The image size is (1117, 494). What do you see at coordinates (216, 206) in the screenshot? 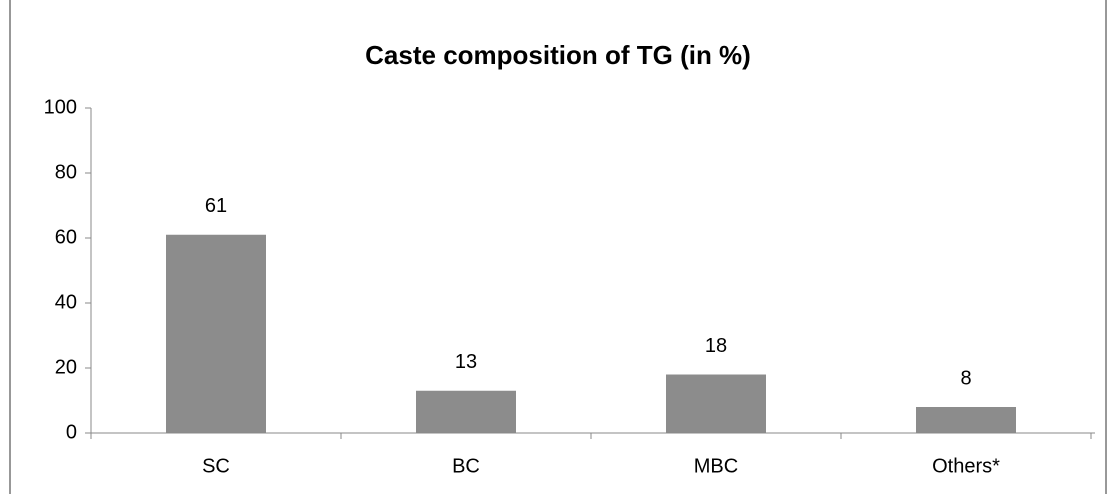
I see `data-label: 61` at bounding box center [216, 206].